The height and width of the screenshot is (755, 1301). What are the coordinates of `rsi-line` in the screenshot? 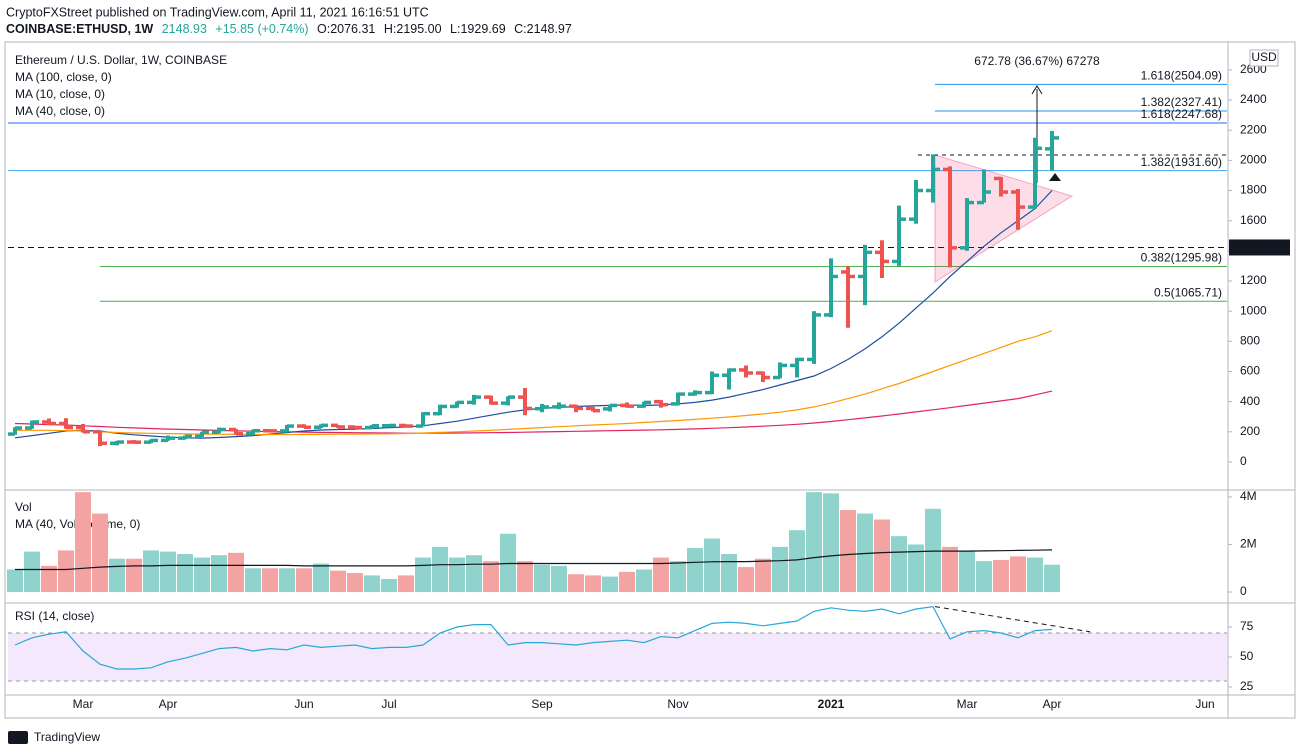 It's located at (533, 637).